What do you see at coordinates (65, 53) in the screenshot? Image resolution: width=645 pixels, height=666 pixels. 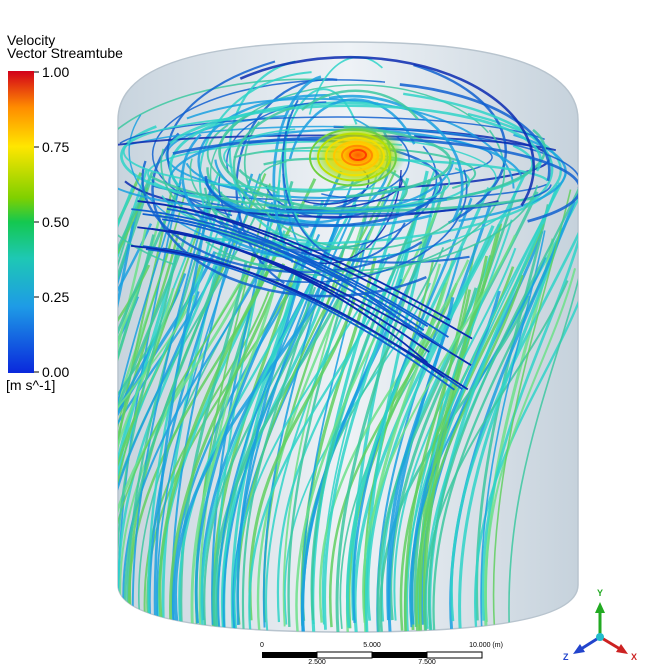 I see `legend-title-line2: Vector Streamtube` at bounding box center [65, 53].